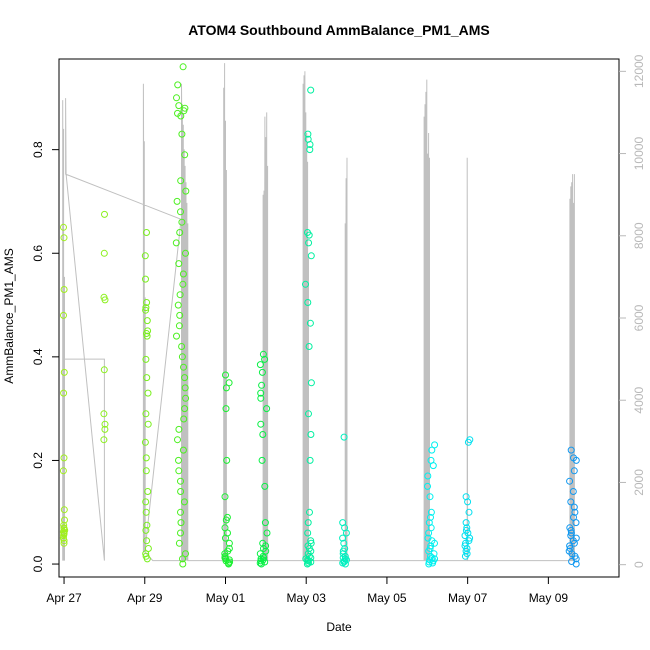  What do you see at coordinates (38, 149) in the screenshot?
I see `y-tick-label: 0.8` at bounding box center [38, 149].